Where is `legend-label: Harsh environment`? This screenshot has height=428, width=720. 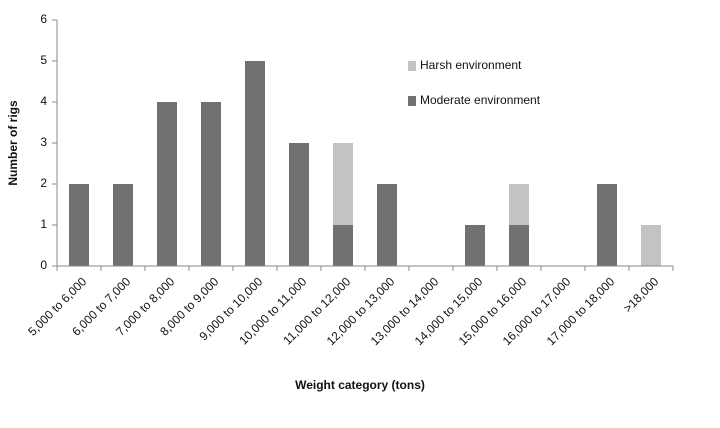
legend-label: Harsh environment is located at coordinates (471, 65).